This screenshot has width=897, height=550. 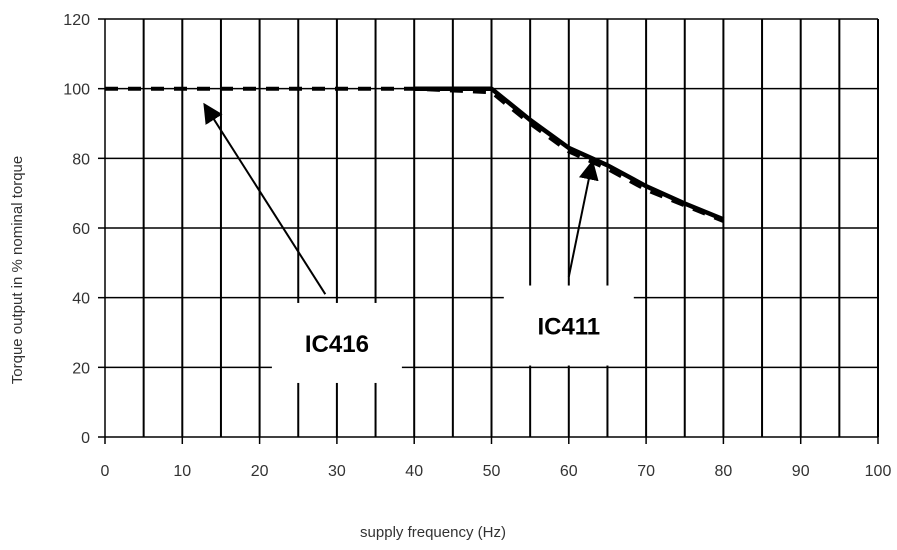 I want to click on y-tick-label: 20, so click(x=81, y=368).